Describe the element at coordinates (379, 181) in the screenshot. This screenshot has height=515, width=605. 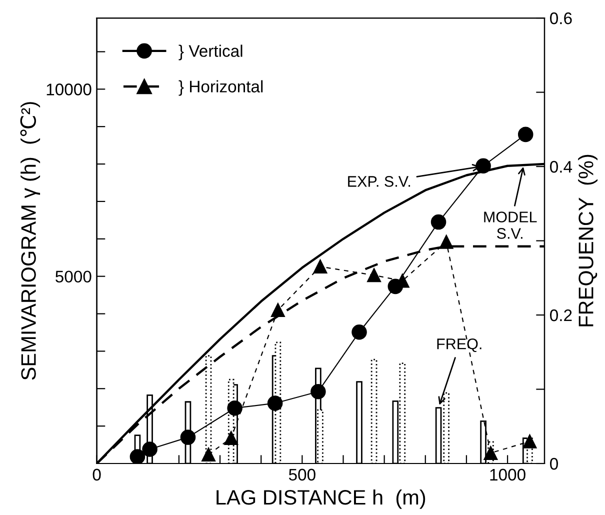
I see `annotation: EXP. S.V.` at that location.